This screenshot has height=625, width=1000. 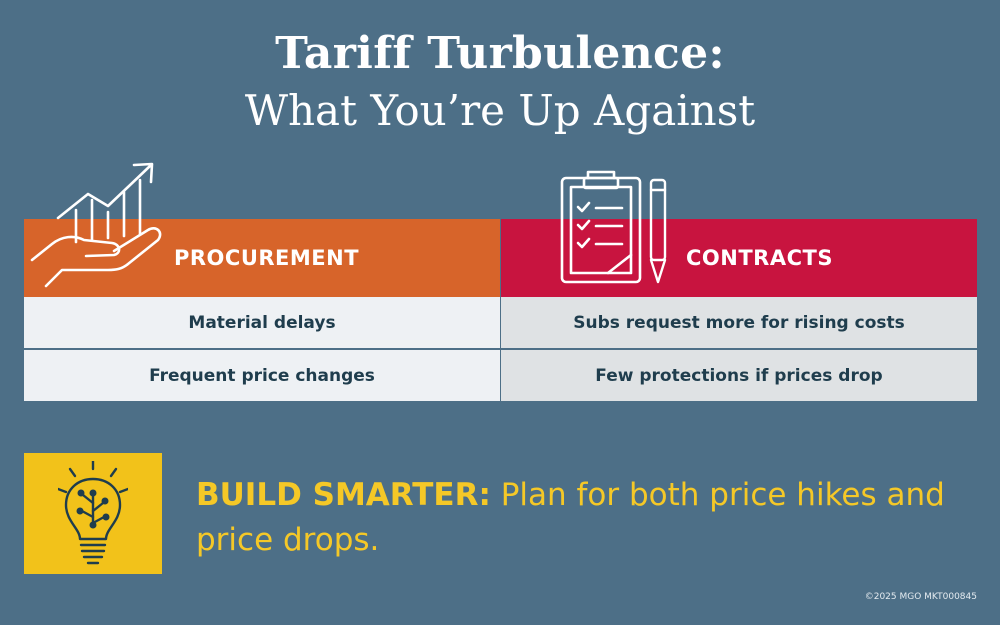 I want to click on hand-growth-chart-icon, so click(x=96, y=225).